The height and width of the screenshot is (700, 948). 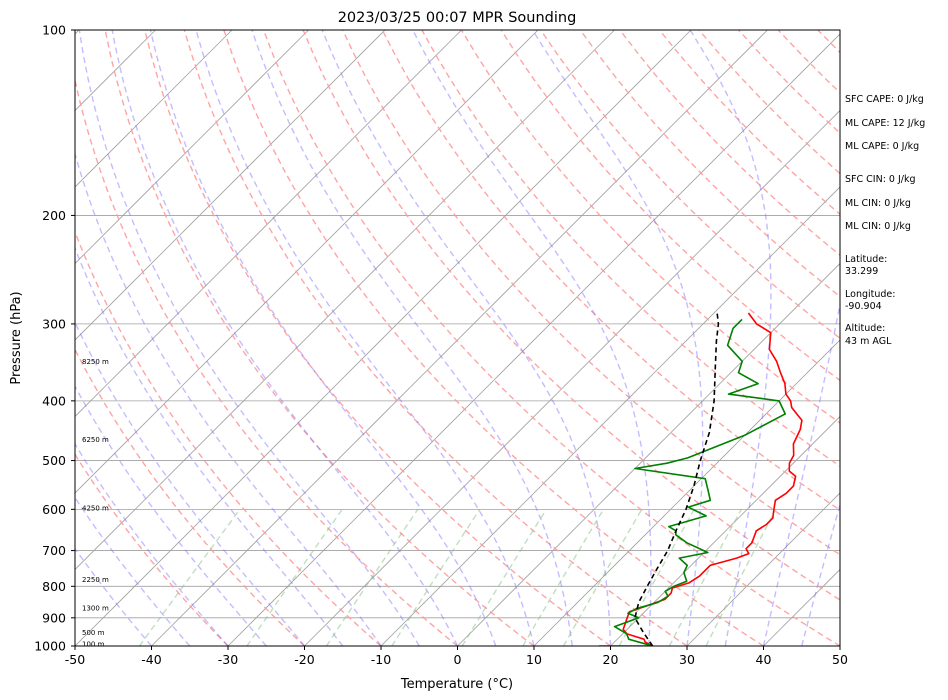 What do you see at coordinates (54, 323) in the screenshot?
I see `y-tick-label: 300` at bounding box center [54, 323].